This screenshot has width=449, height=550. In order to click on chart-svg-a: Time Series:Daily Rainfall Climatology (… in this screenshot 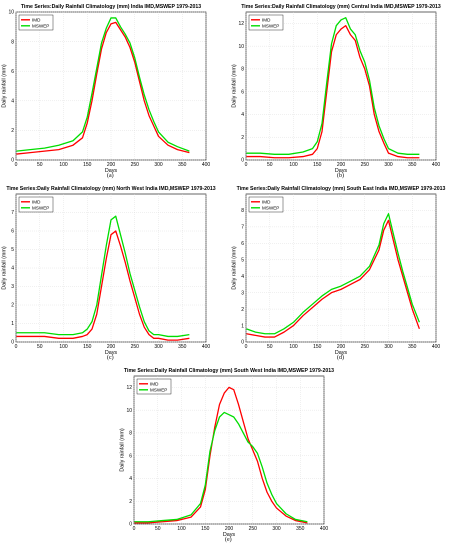, I will do `click(106, 89)`.